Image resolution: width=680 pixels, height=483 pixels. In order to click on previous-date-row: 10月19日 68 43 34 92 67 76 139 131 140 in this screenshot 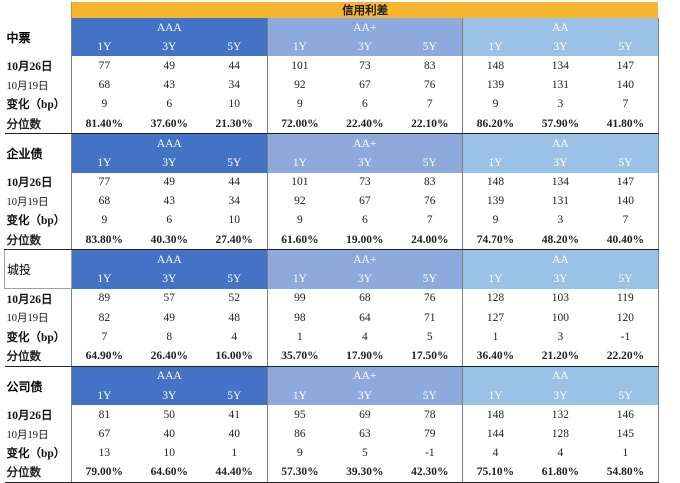, I will do `click(332, 201)`.